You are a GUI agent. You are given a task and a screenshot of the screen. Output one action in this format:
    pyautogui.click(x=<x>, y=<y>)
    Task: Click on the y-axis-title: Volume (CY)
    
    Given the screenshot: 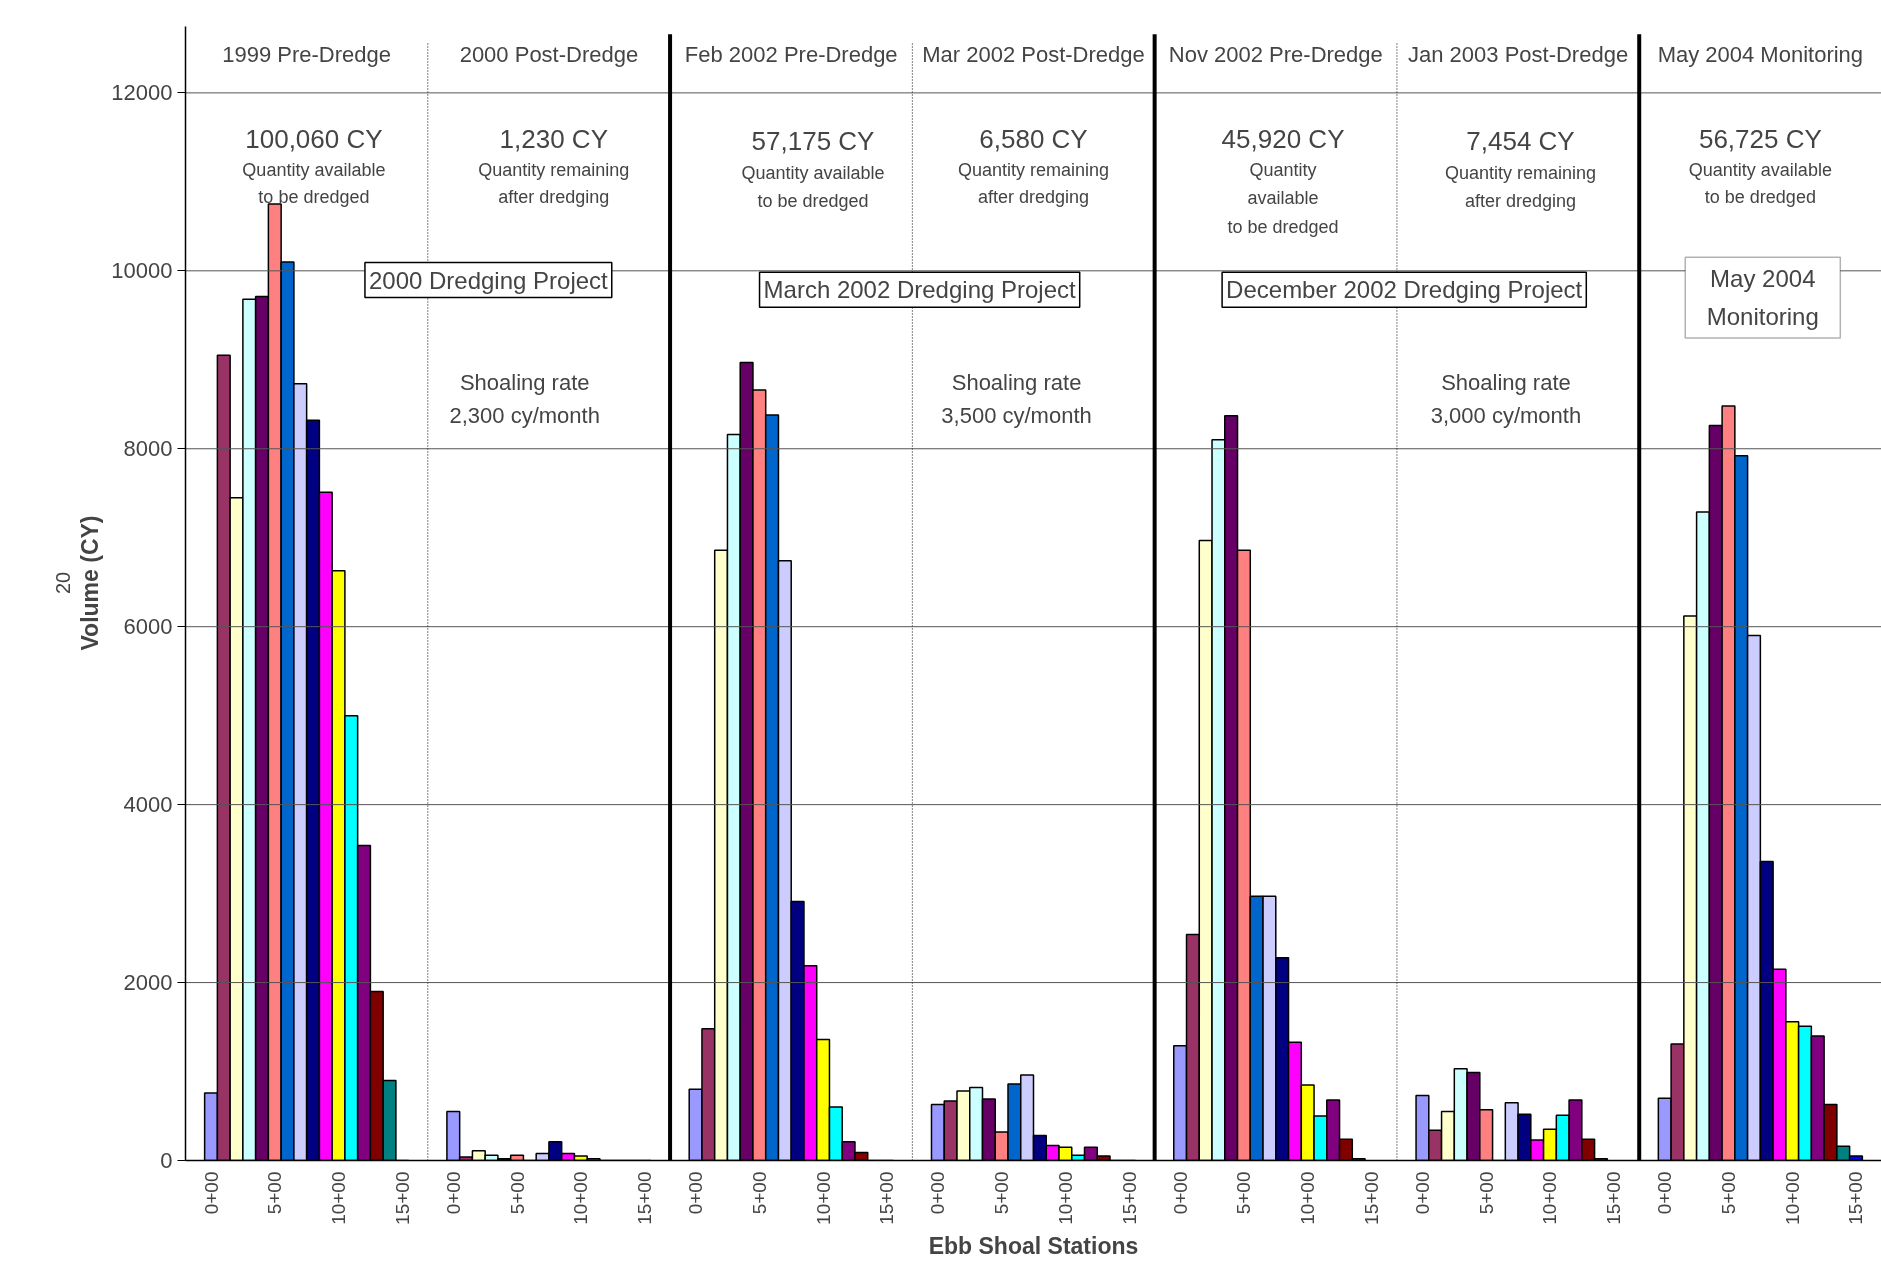 What is the action you would take?
    pyautogui.click(x=90, y=583)
    